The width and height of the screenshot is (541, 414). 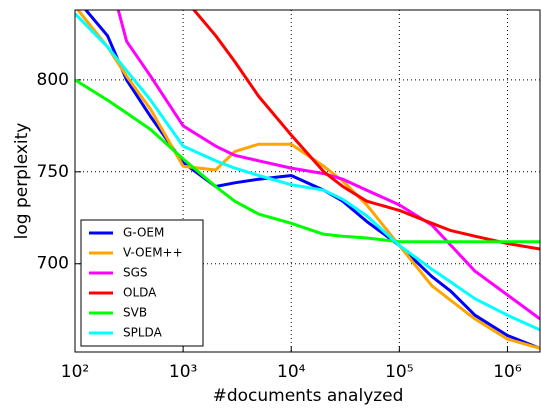 What do you see at coordinates (399, 372) in the screenshot?
I see `x-tick-label: 10⁵` at bounding box center [399, 372].